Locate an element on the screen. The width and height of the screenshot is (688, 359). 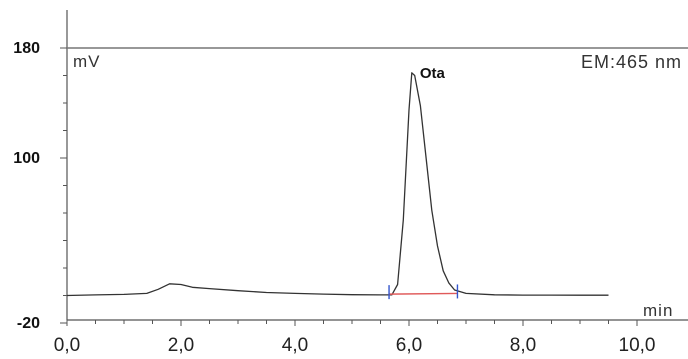
peak-label: Ota is located at coordinates (433, 73).